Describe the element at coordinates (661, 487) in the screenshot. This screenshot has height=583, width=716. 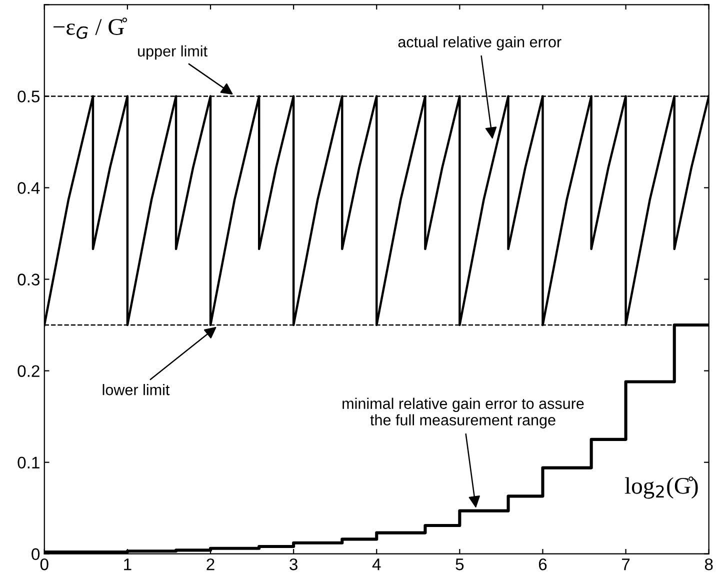
I see `x-axis-title: log$_{2}$(G̊)` at that location.